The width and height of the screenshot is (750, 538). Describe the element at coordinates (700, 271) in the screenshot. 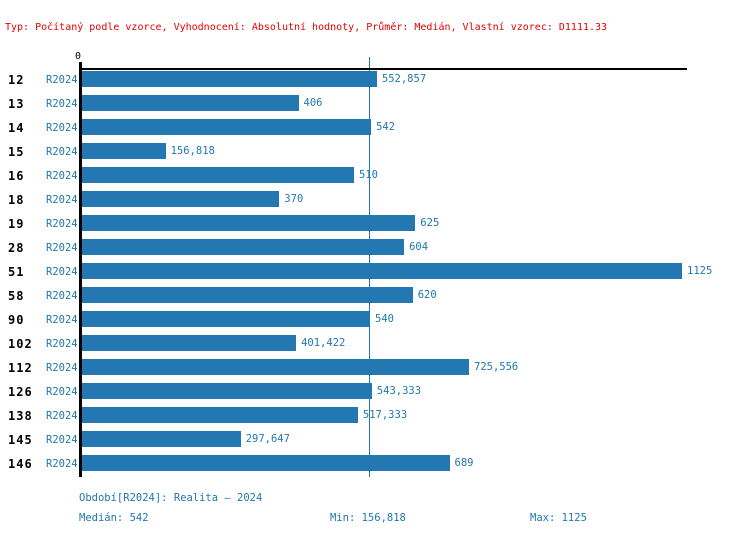

I see `value-label: 1125` at that location.